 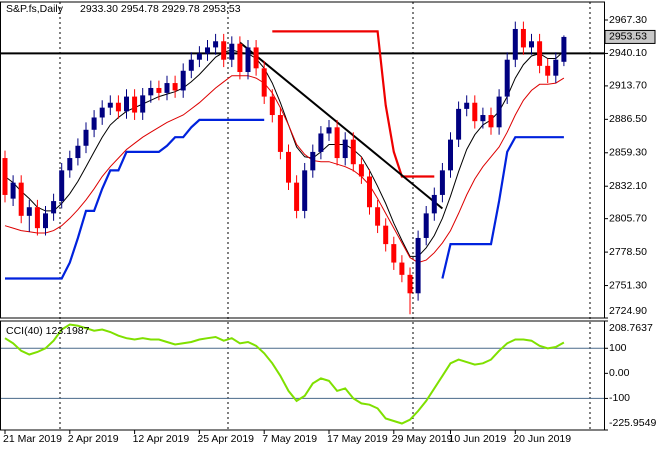 I want to click on x-tick-label: 25 Apr 2019, so click(x=225, y=439).